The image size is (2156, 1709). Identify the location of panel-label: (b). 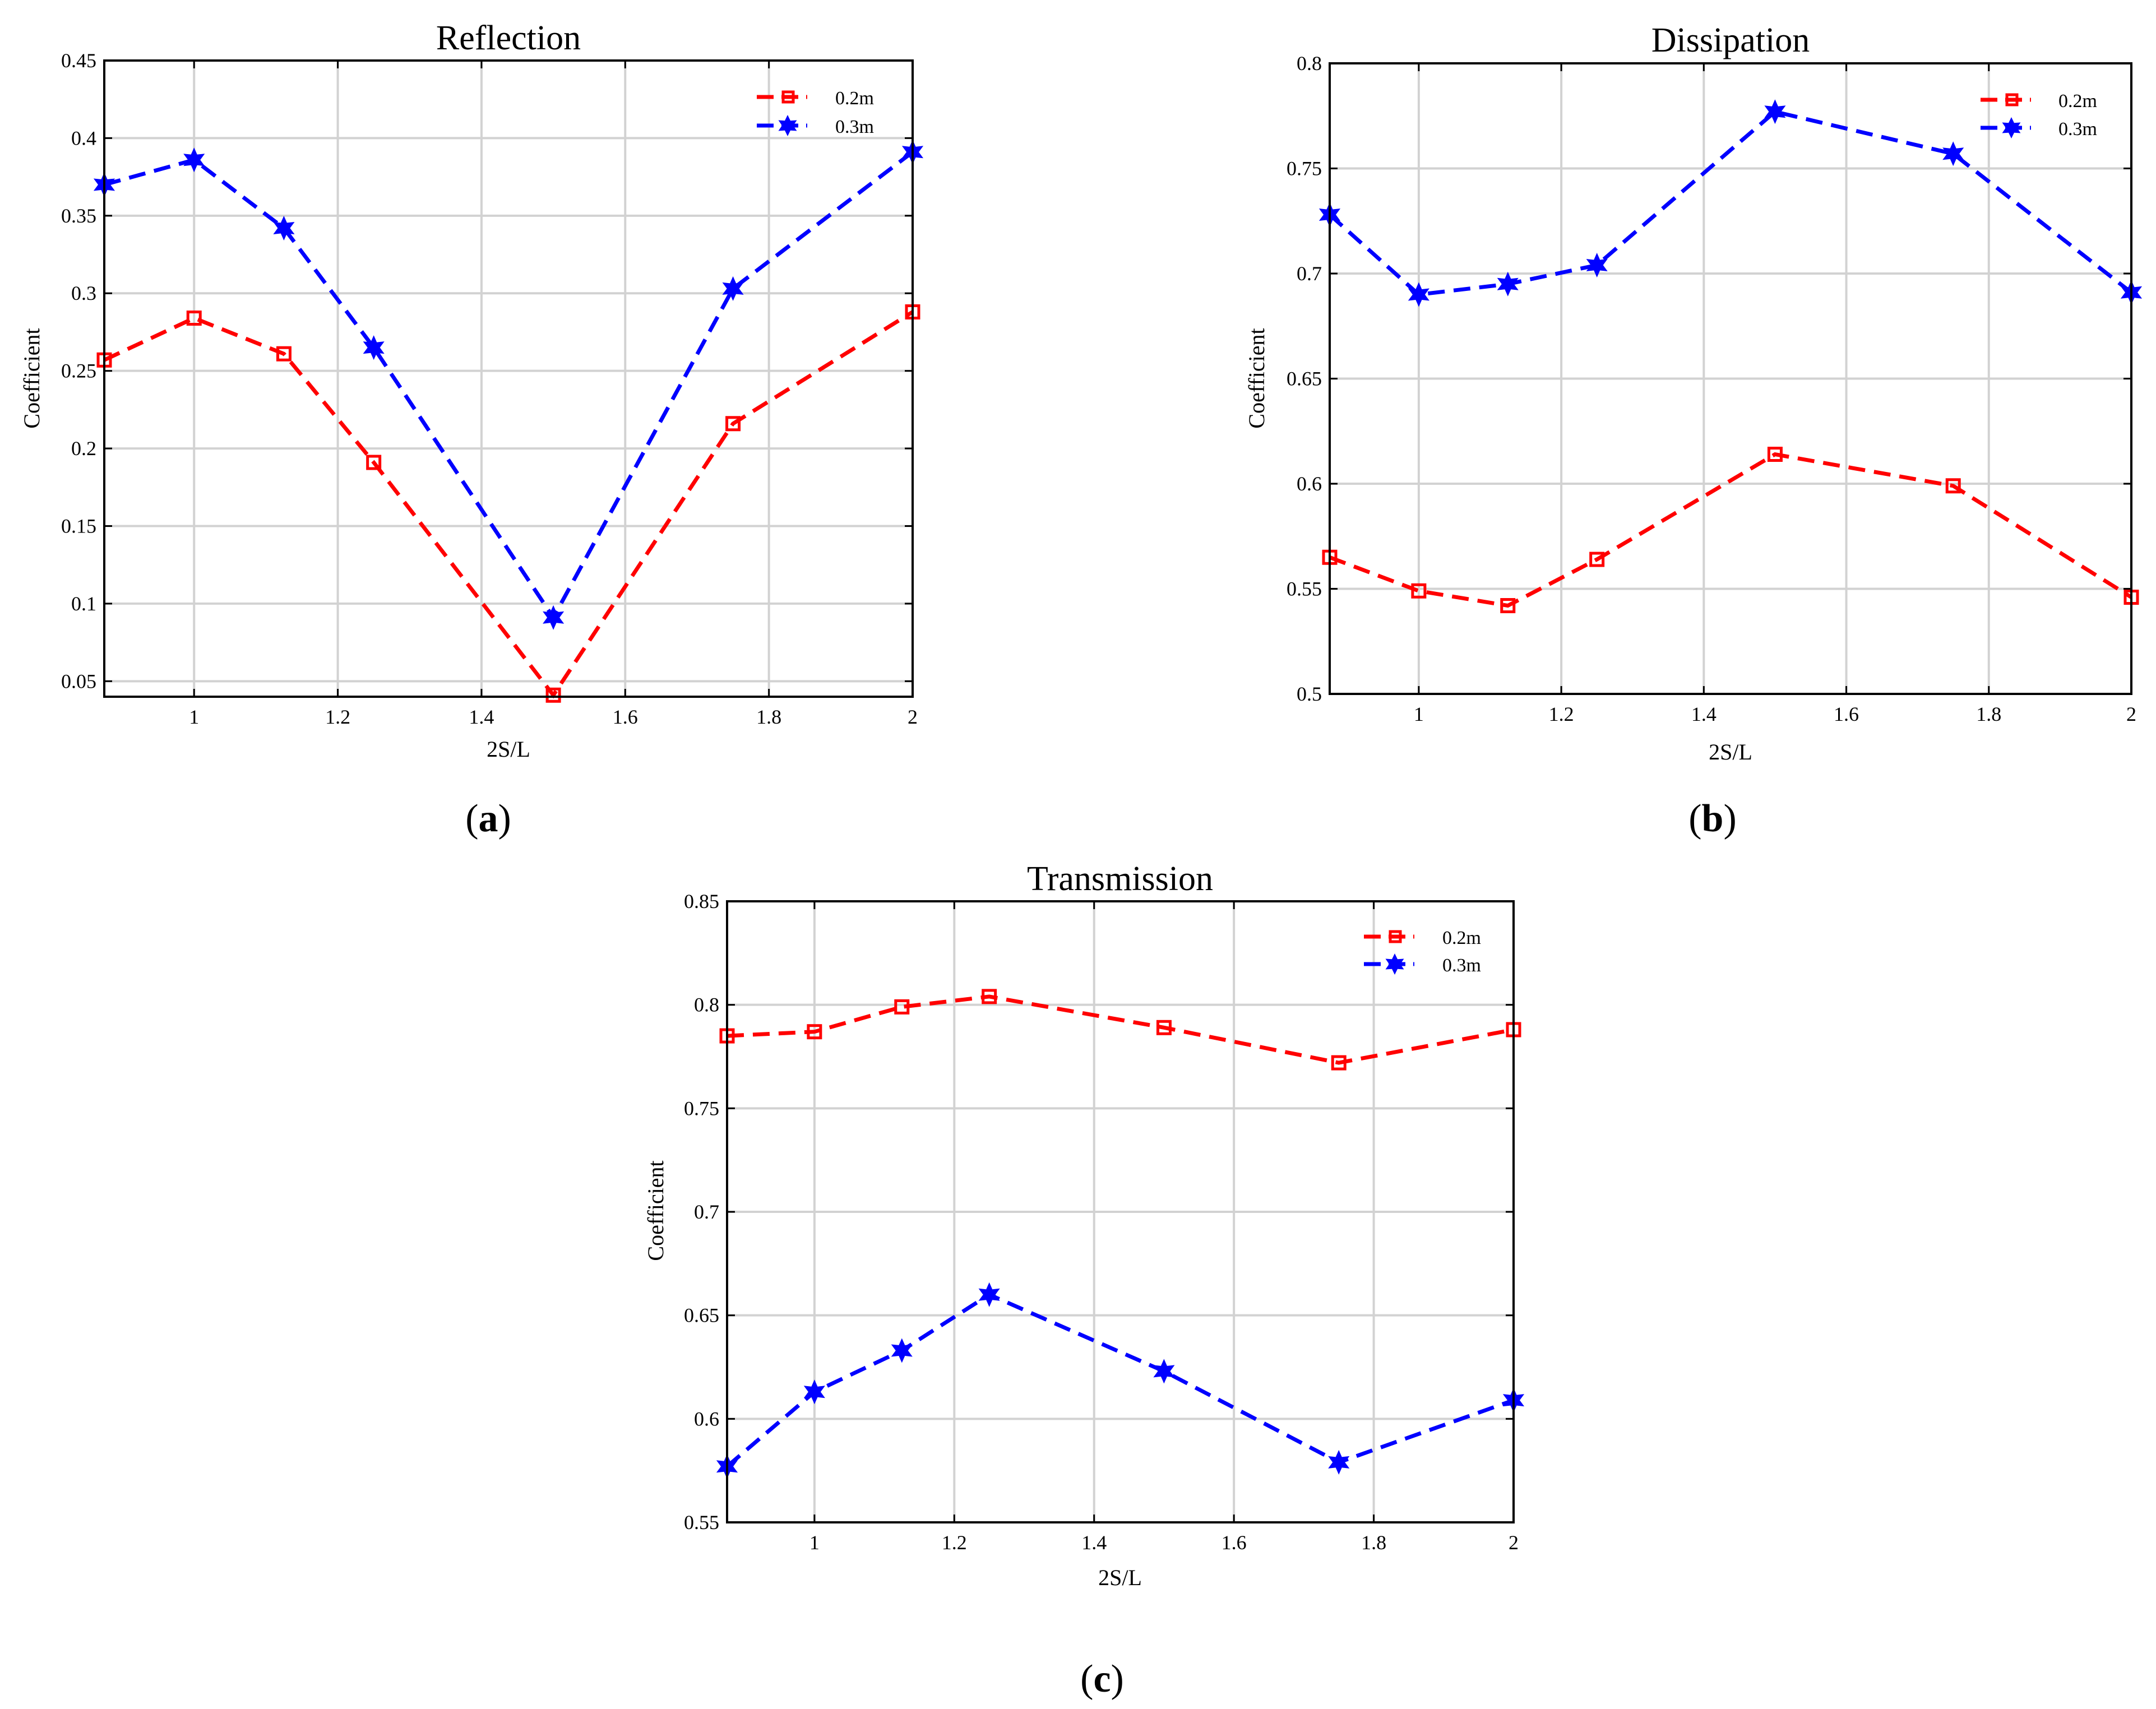
(1712, 818).